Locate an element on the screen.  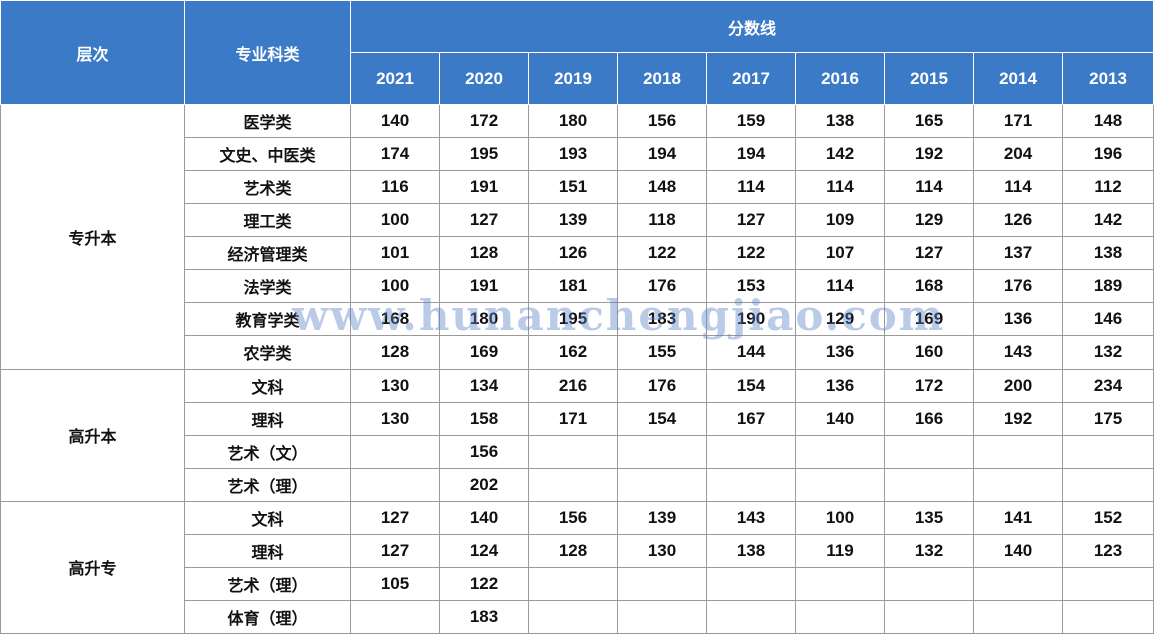
score-cell: 109 is located at coordinates (840, 220).